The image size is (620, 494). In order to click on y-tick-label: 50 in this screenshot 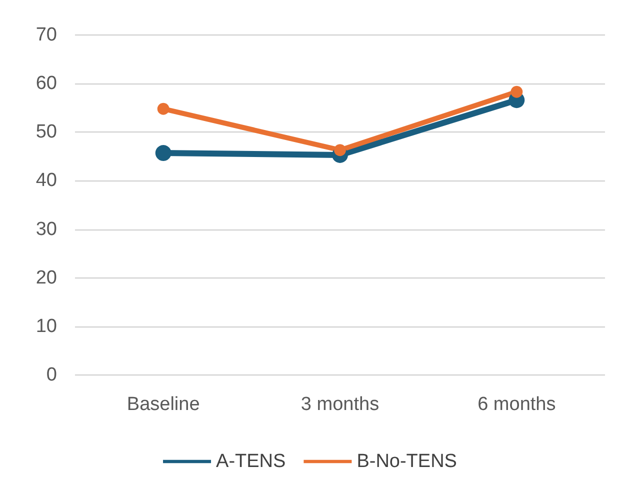, I will do `click(46, 132)`.